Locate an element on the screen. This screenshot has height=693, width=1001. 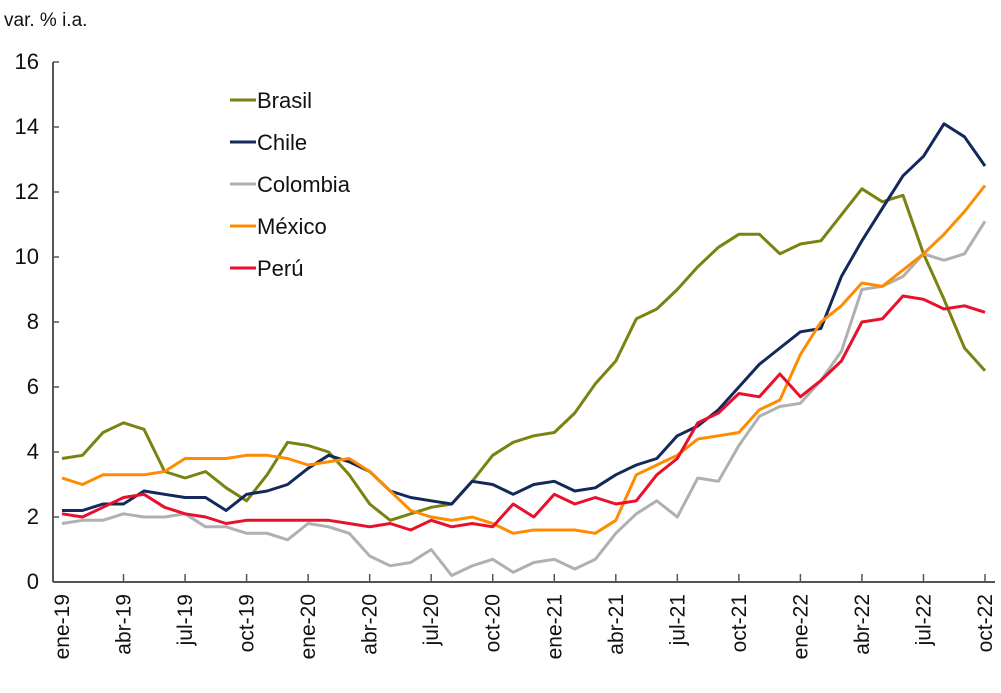
x-tick-label: oct-19 is located at coordinates (247, 623).